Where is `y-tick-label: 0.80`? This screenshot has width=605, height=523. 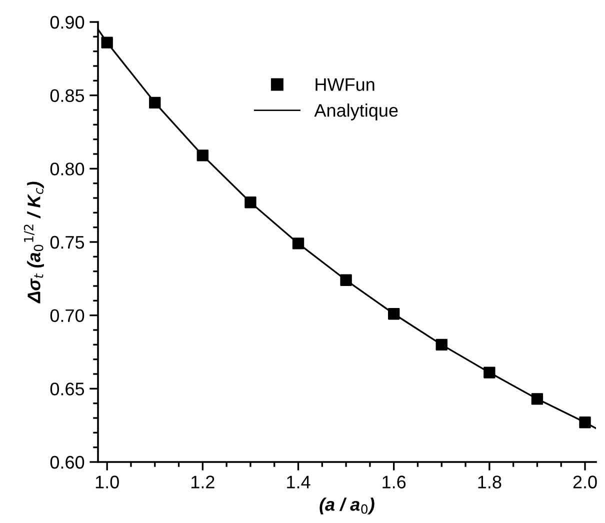
y-tick-label: 0.80 is located at coordinates (67, 169).